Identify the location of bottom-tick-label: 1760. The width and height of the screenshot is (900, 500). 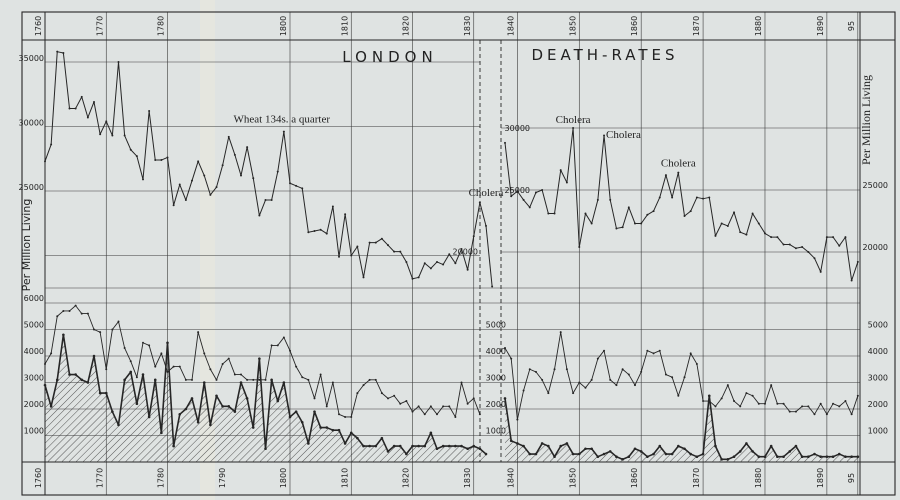
(38, 478).